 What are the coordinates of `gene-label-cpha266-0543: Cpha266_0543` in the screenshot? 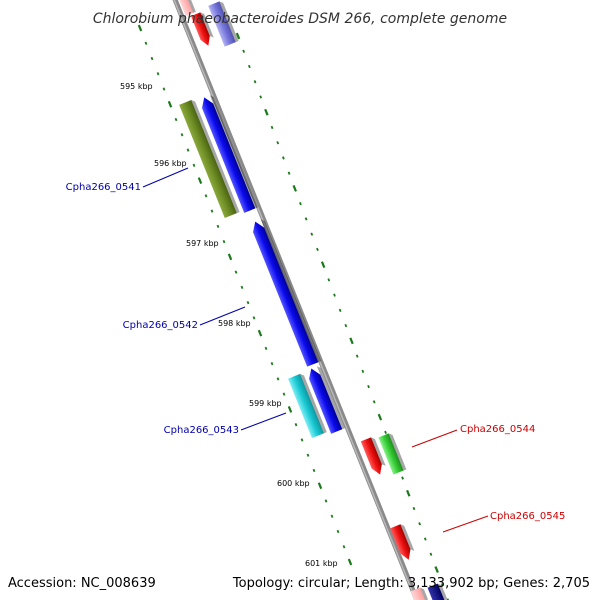 It's located at (201, 430).